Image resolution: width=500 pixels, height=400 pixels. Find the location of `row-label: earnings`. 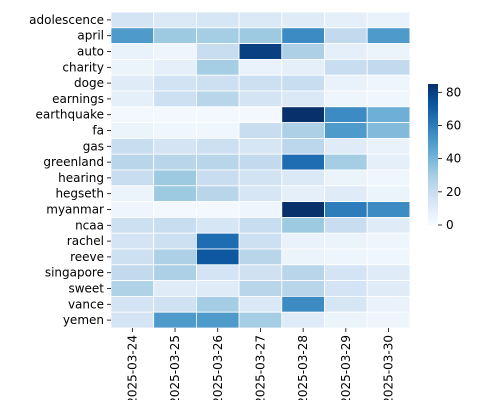

row-label: earnings is located at coordinates (78, 99).